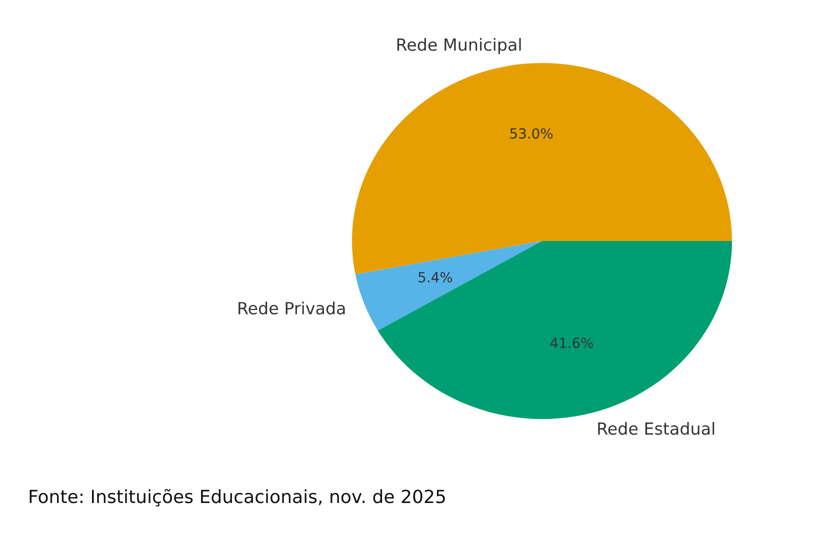 This screenshot has width=813, height=545. What do you see at coordinates (435, 277) in the screenshot?
I see `data-label: 5.4%` at bounding box center [435, 277].